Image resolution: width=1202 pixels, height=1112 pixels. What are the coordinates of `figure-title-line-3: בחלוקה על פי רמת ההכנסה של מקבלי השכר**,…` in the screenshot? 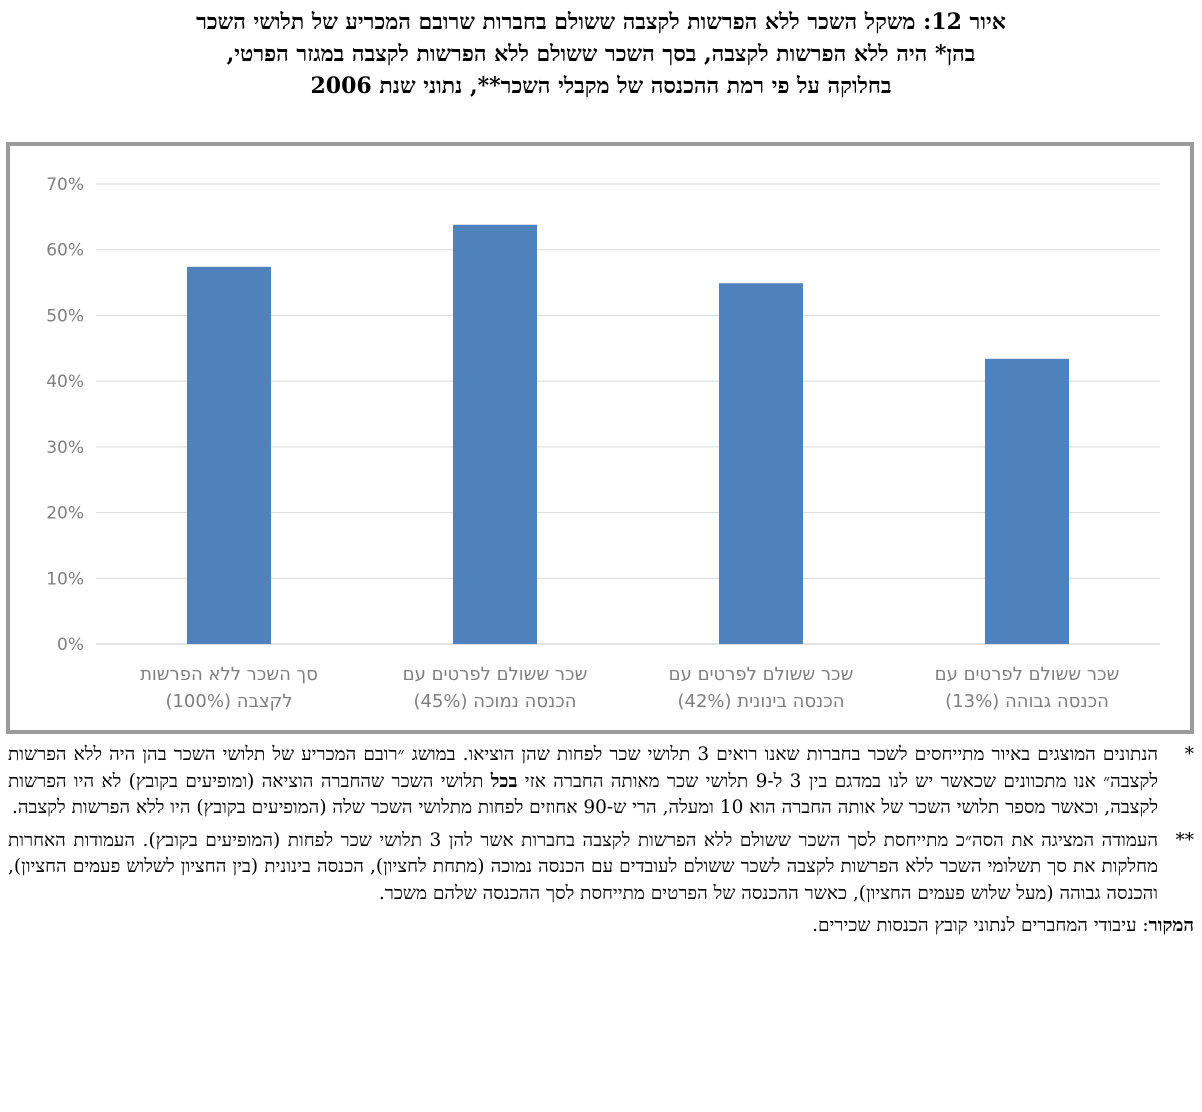 It's located at (601, 86).